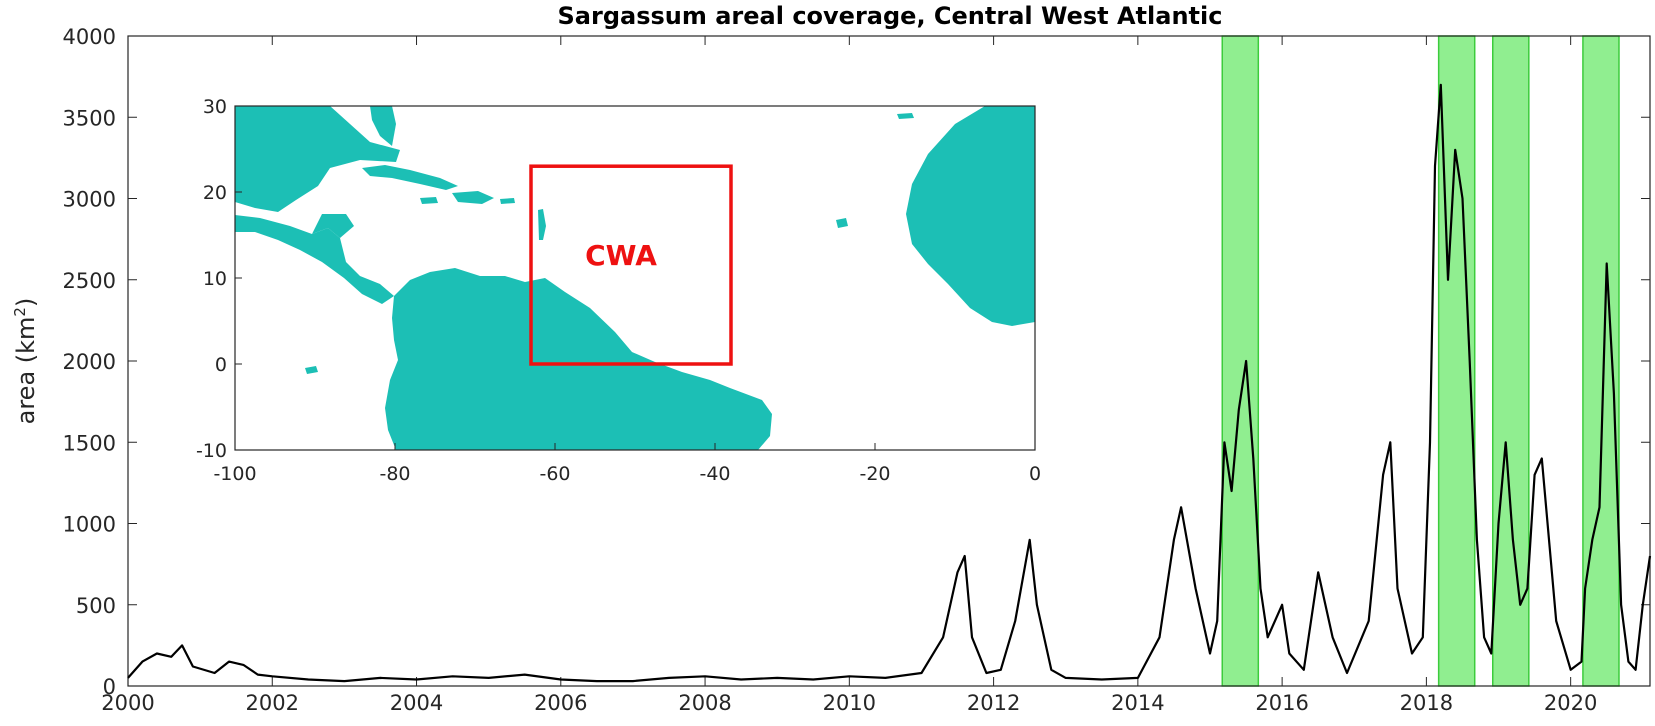 This screenshot has height=726, width=1655. I want to click on y-tick-label: 1000, so click(89, 525).